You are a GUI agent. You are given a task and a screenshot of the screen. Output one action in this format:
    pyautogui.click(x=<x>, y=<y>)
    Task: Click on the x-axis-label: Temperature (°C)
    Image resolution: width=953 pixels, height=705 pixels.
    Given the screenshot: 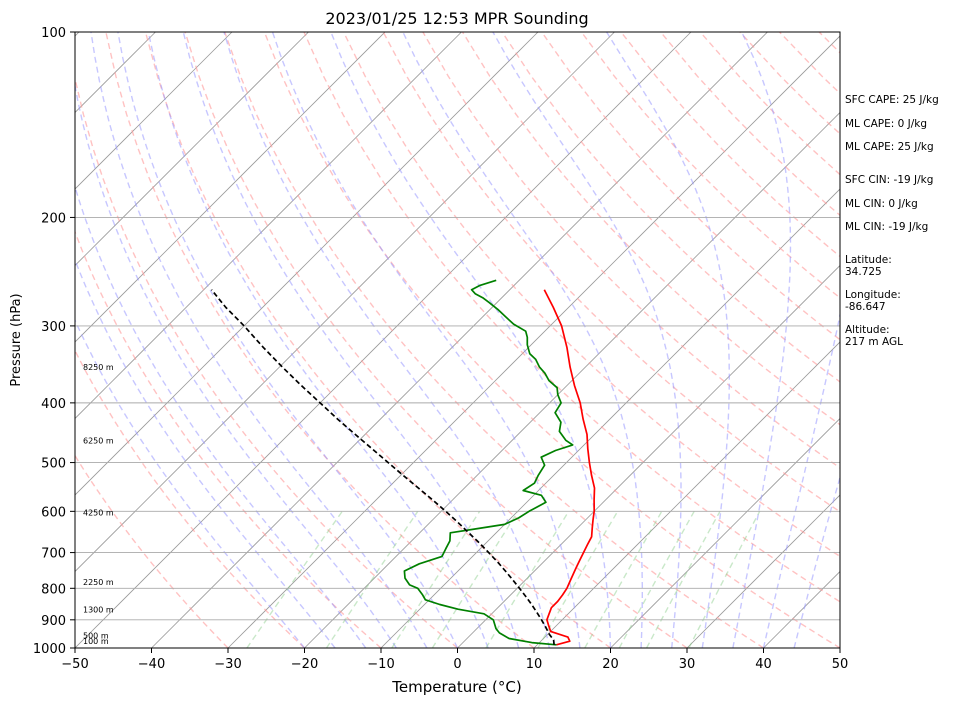 What is the action you would take?
    pyautogui.click(x=456, y=687)
    